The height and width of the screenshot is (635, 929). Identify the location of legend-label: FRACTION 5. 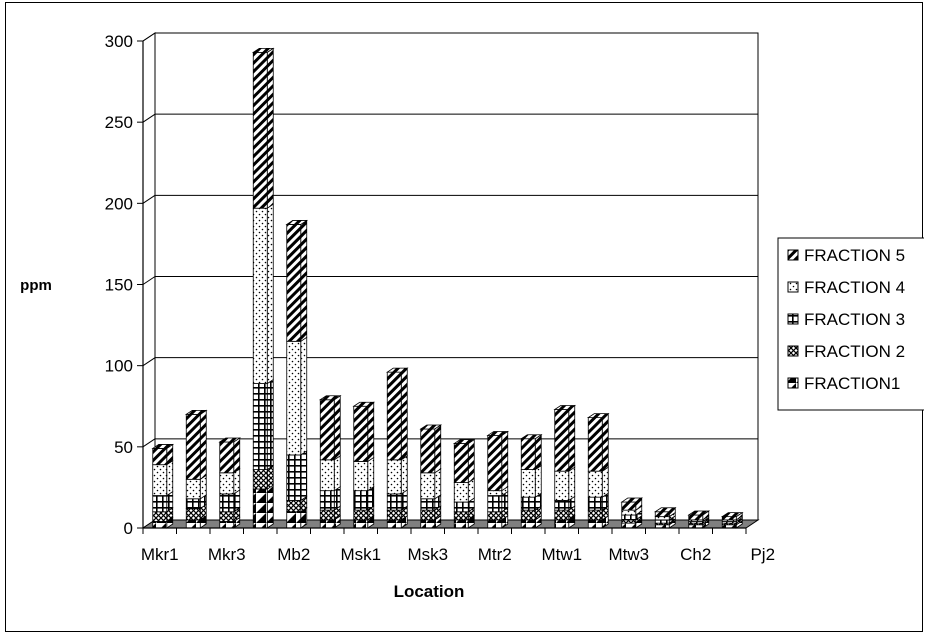
(854, 255).